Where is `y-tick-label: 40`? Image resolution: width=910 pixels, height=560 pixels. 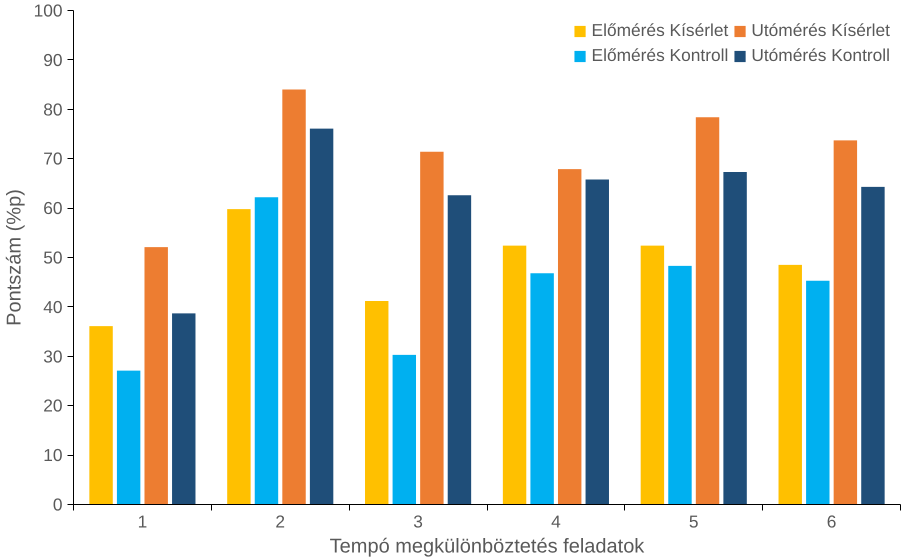 y-tick-label: 40 is located at coordinates (53, 306).